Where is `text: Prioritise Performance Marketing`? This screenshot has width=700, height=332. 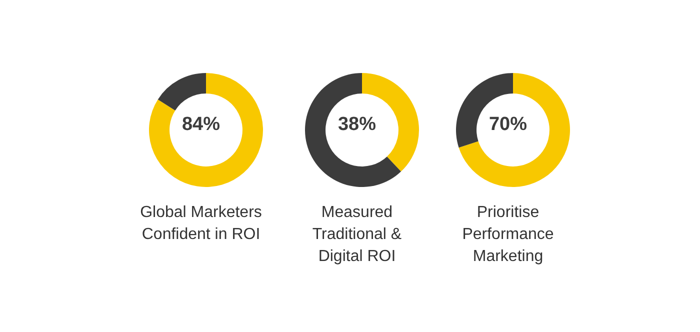
text: Prioritise Performance Marketing is located at coordinates (508, 235).